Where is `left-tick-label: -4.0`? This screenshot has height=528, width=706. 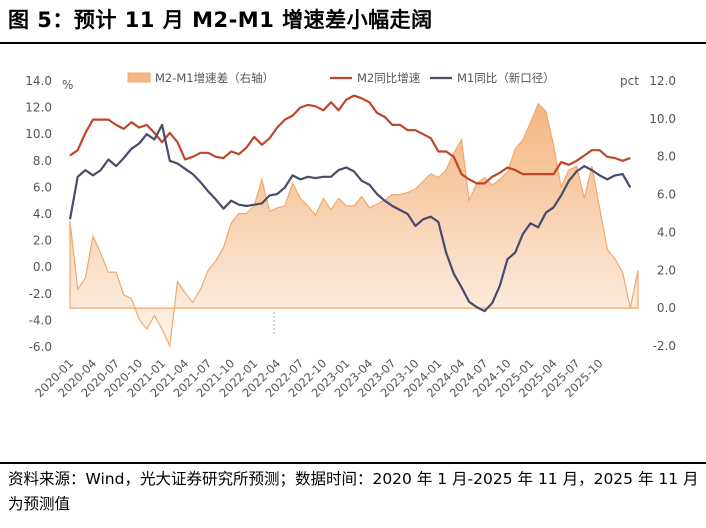
left-tick-label: -4.0 is located at coordinates (40, 320).